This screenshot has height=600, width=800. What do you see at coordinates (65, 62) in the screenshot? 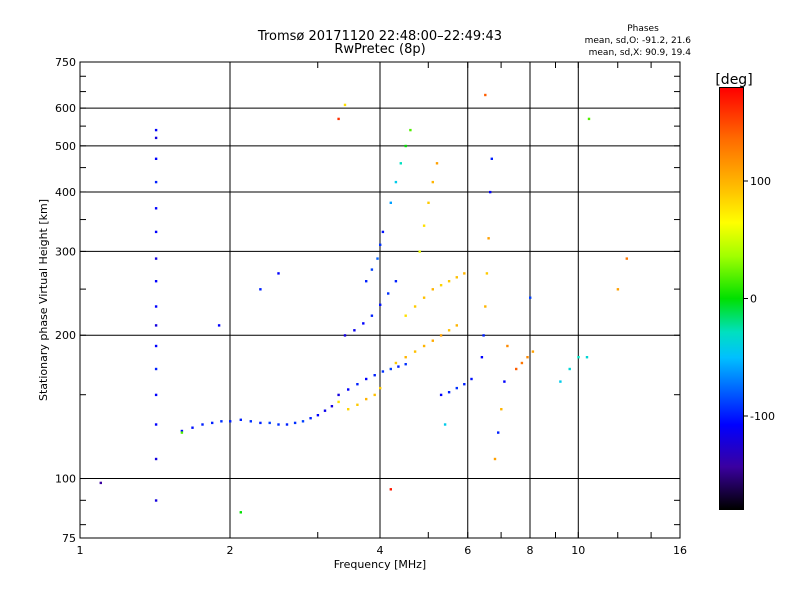
I see `y-tick-label: 750` at bounding box center [65, 62].